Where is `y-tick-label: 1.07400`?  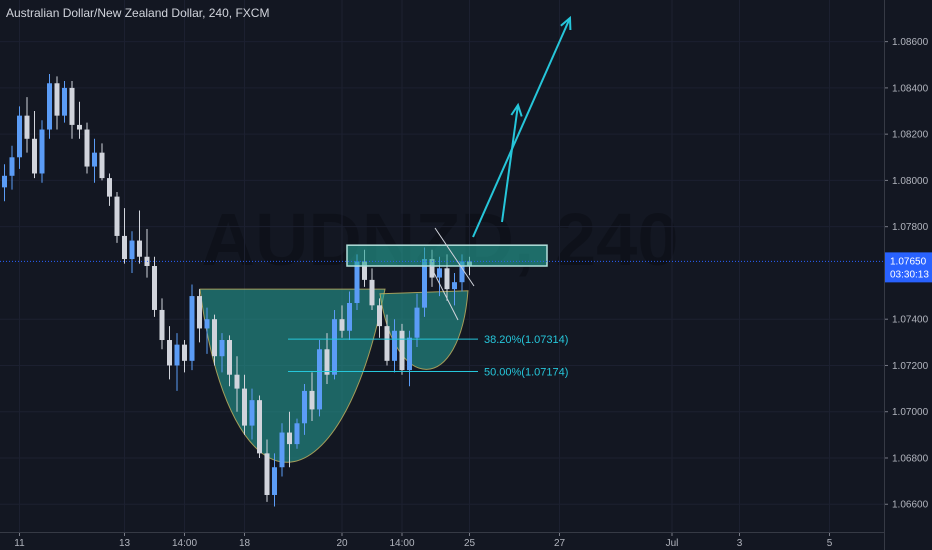 y-tick-label: 1.07400 is located at coordinates (910, 320).